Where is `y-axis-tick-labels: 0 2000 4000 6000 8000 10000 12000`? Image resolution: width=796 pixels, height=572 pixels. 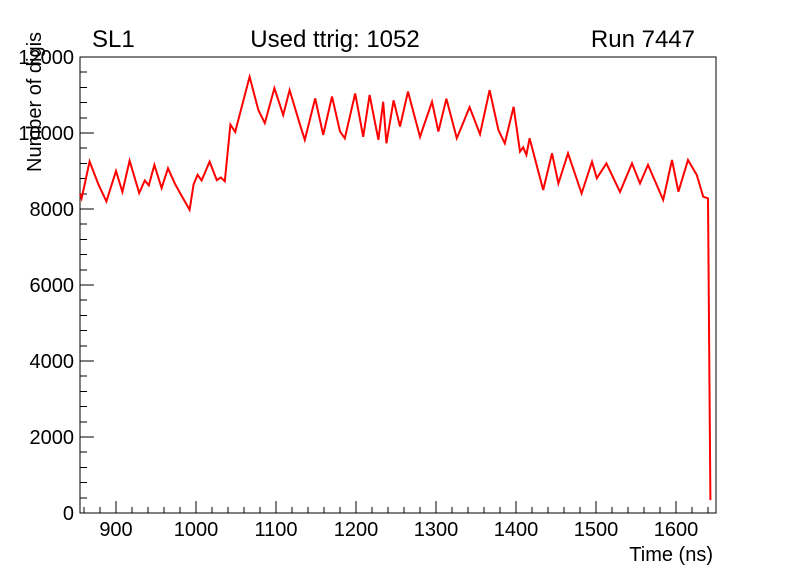 y-axis-tick-labels: 0 2000 4000 6000 8000 10000 12000 is located at coordinates (46, 286).